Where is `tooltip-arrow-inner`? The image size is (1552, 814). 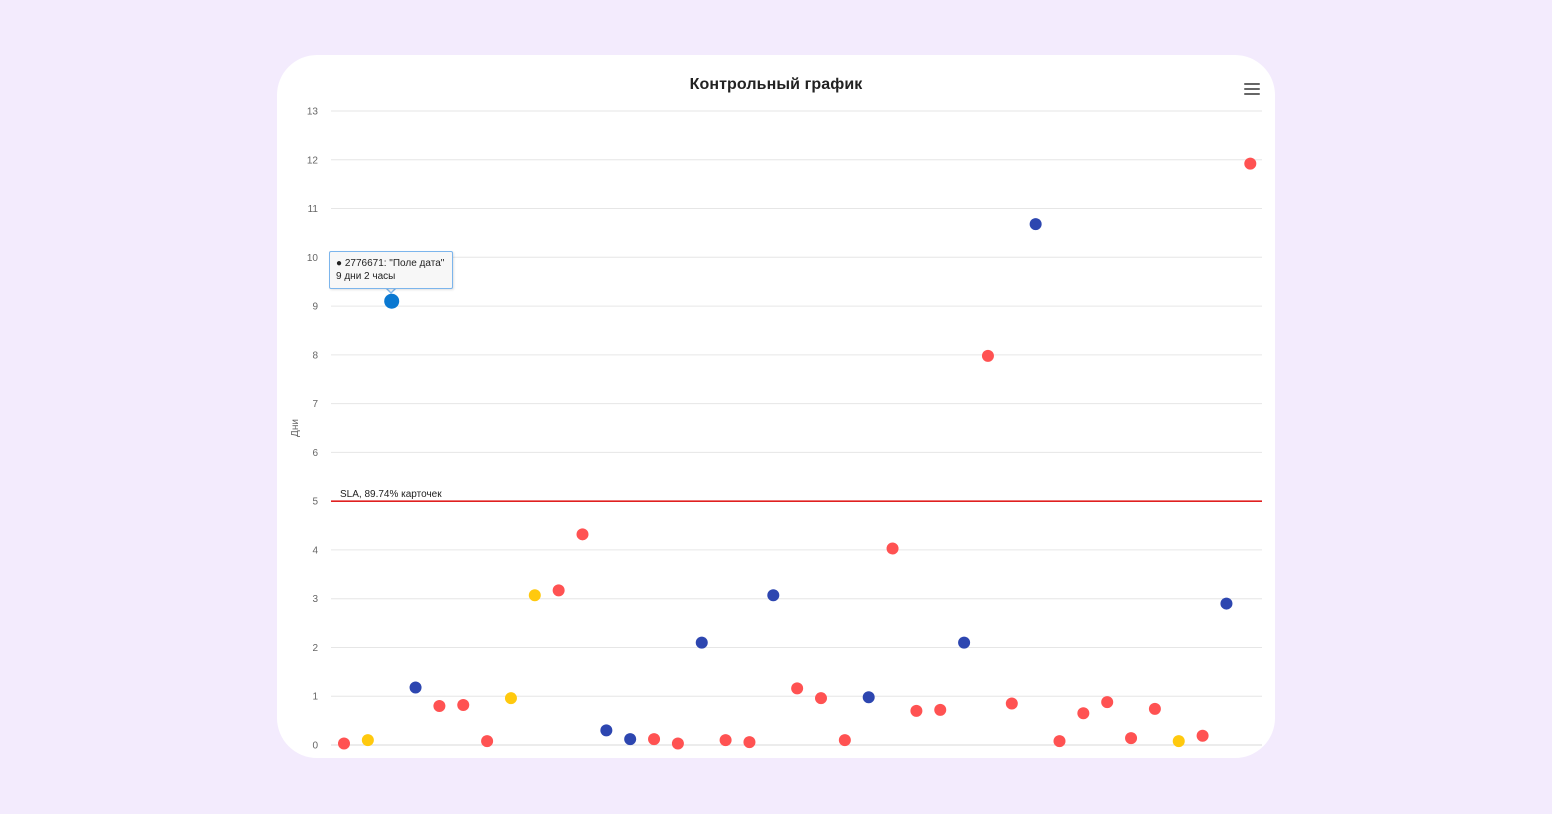
tooltip-arrow-inner is located at coordinates (391, 289).